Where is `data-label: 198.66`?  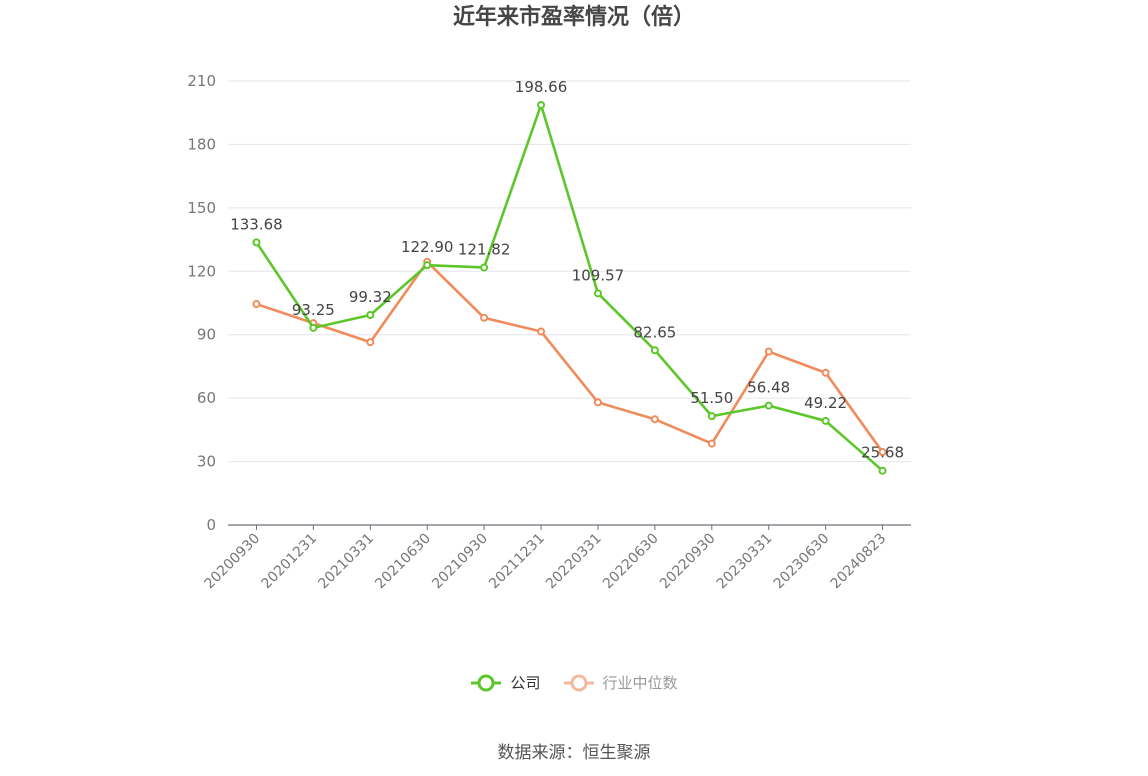 data-label: 198.66 is located at coordinates (541, 87).